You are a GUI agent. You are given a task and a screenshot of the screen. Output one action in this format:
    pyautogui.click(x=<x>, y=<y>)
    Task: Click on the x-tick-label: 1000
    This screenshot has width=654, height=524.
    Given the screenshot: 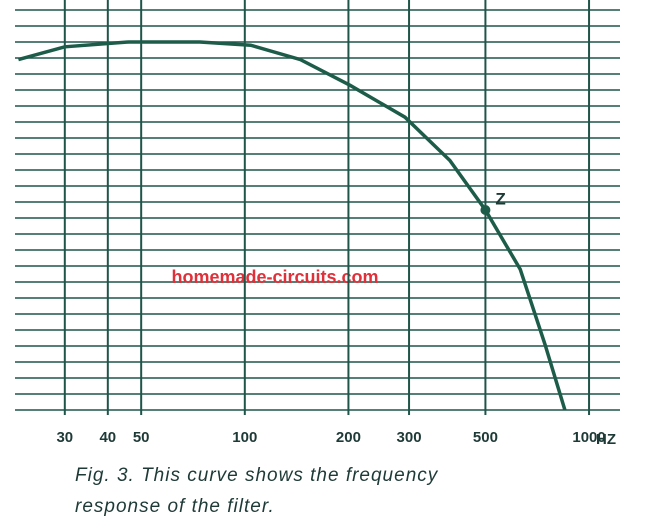 What is the action you would take?
    pyautogui.click(x=588, y=437)
    